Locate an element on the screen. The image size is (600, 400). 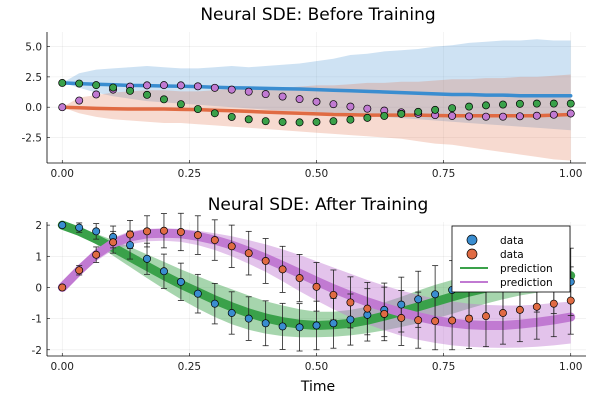
y-tick-label-0: -2 is located at coordinates (37, 351).